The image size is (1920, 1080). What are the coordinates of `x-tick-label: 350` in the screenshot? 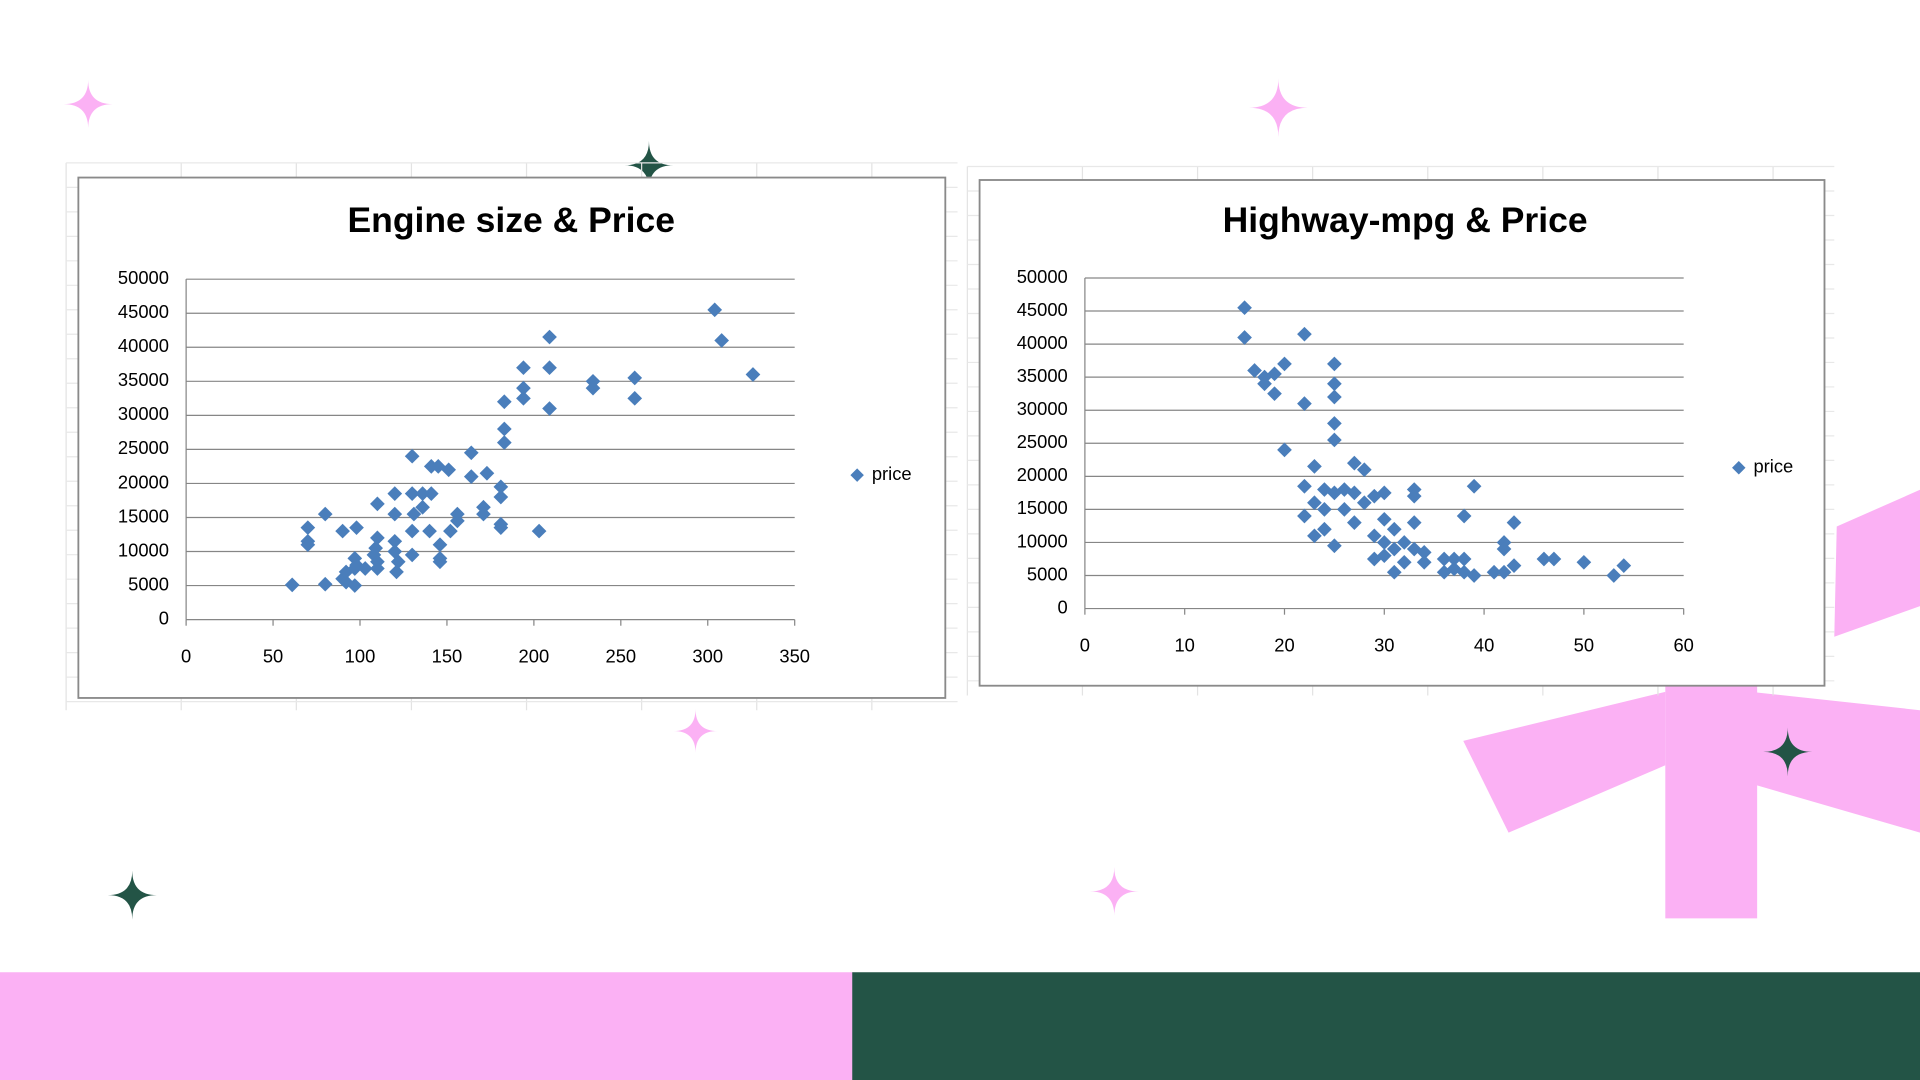 It's located at (794, 655).